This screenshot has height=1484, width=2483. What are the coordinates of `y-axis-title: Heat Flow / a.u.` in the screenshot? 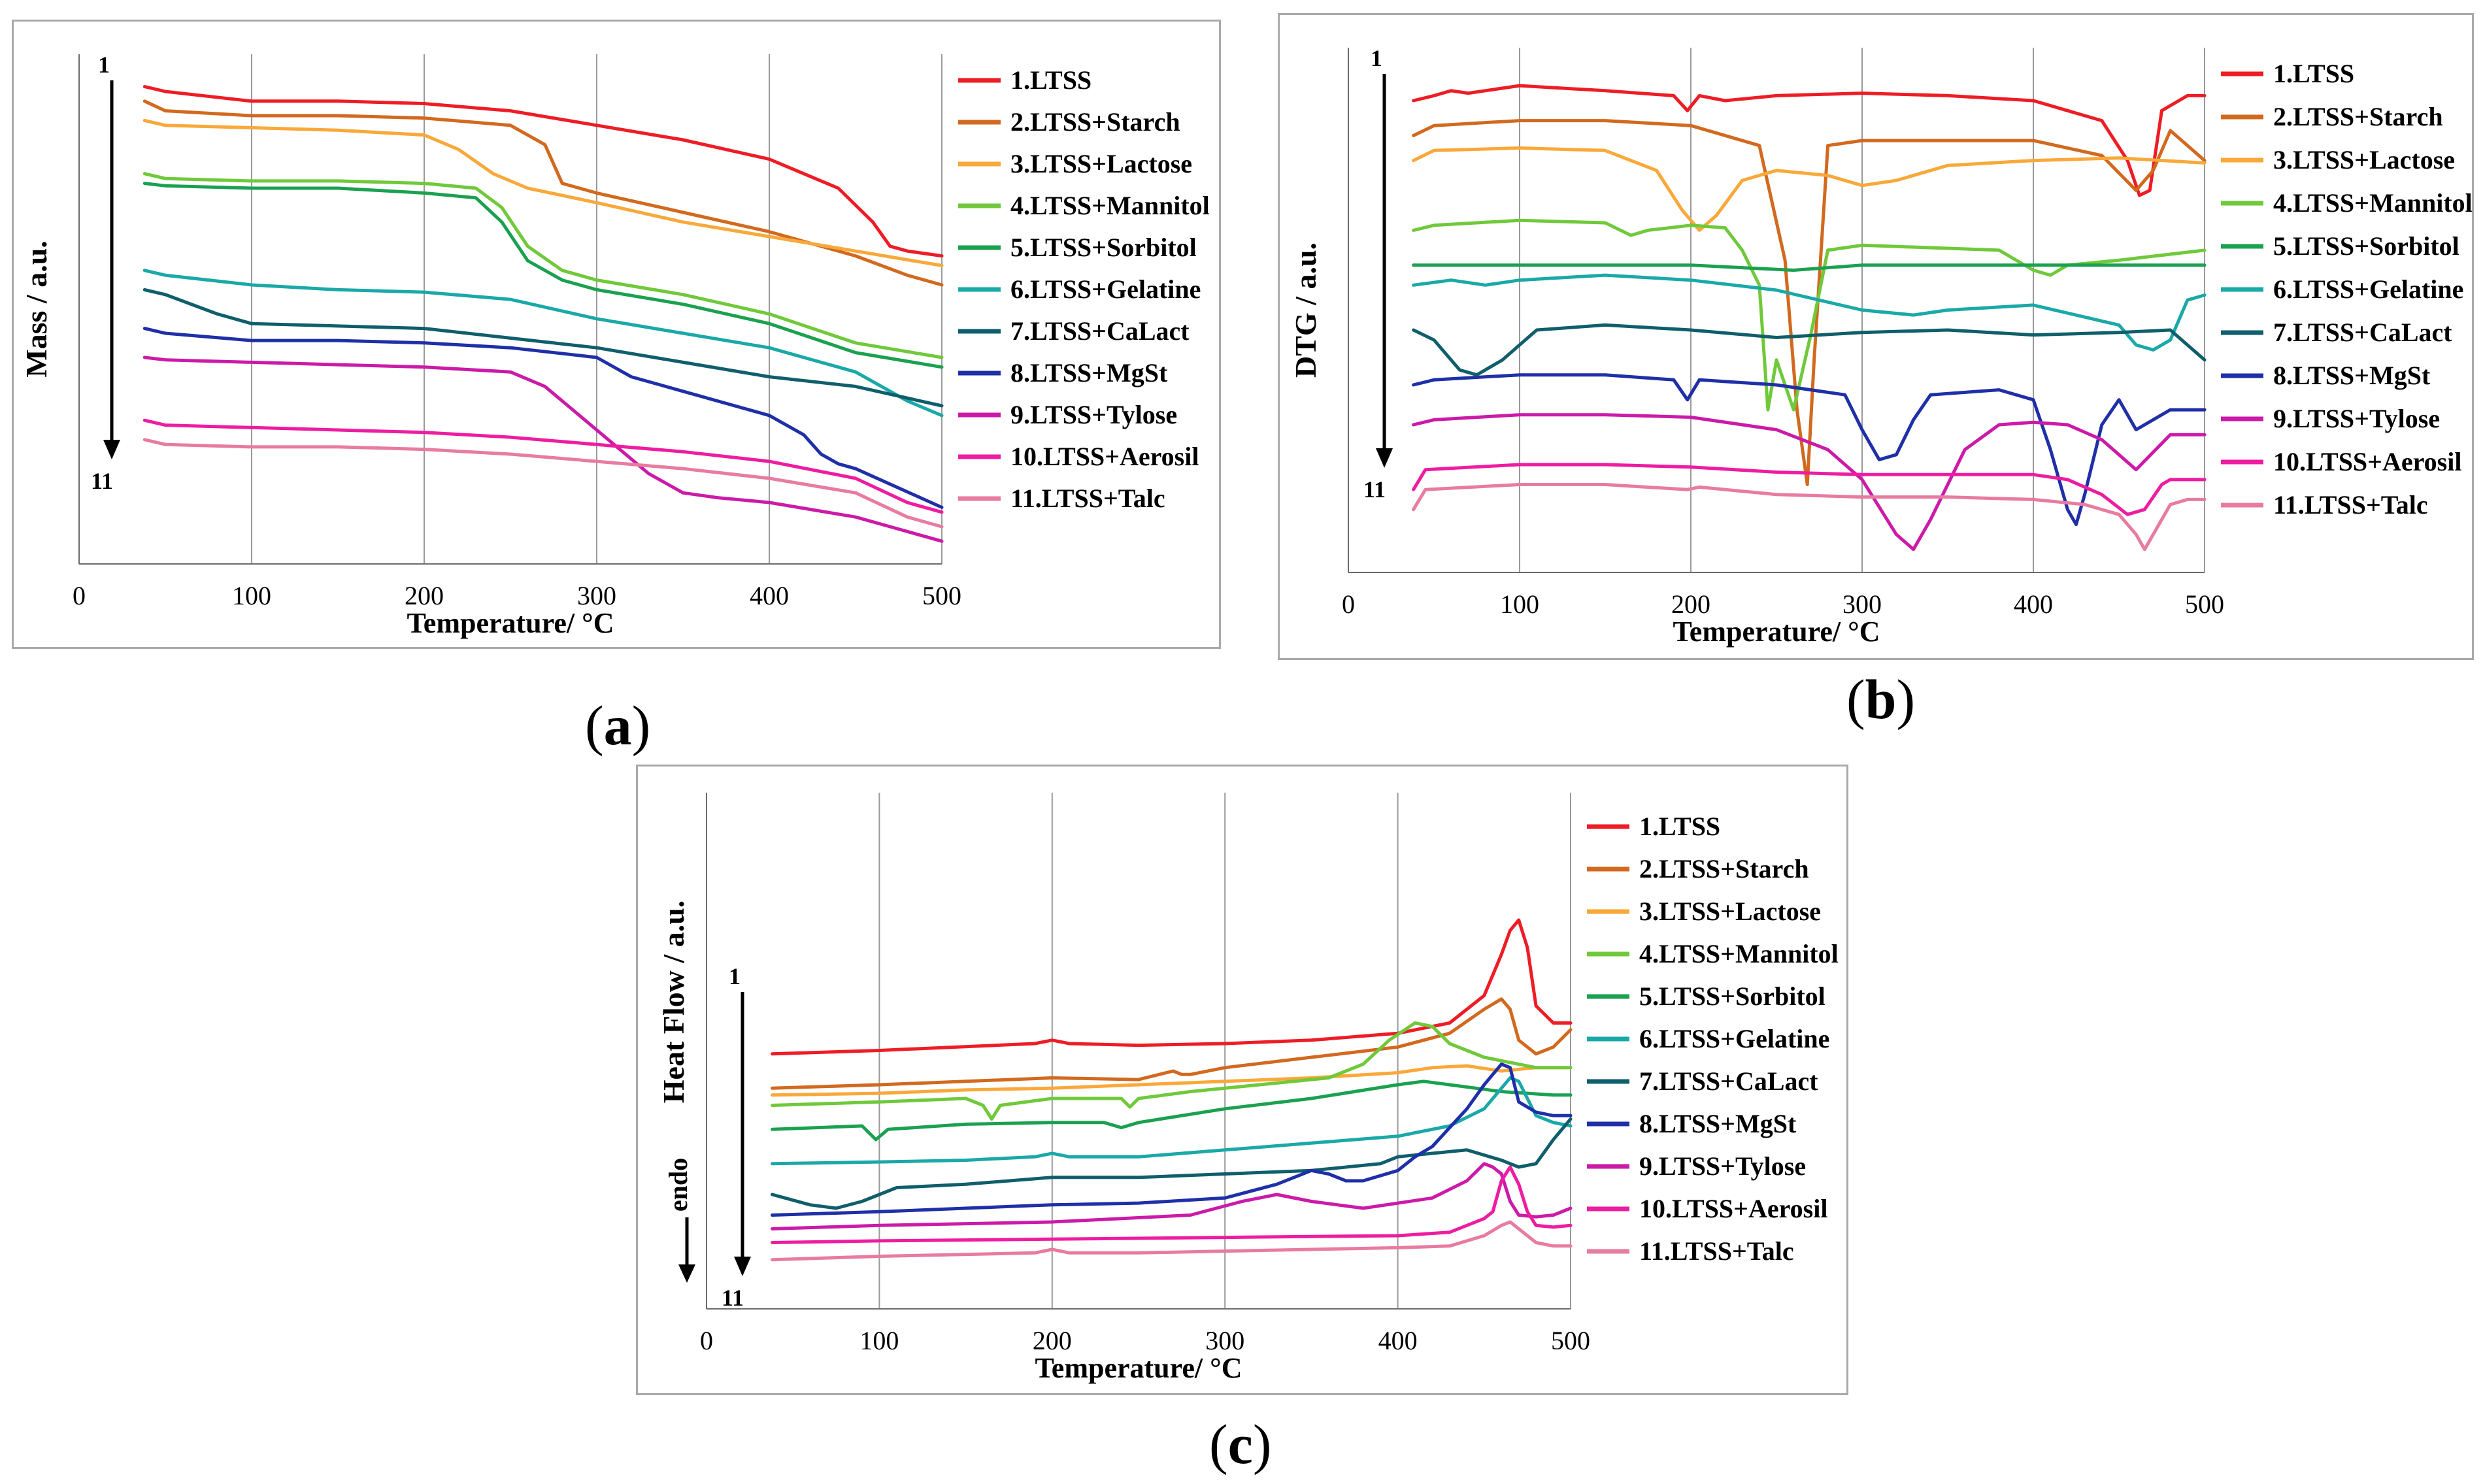 It's located at (673, 1001).